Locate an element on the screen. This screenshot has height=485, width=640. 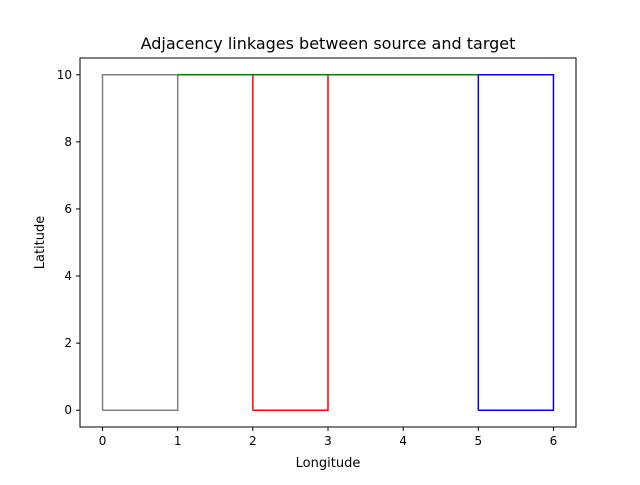
y-tick-label: 8 is located at coordinates (68, 142).